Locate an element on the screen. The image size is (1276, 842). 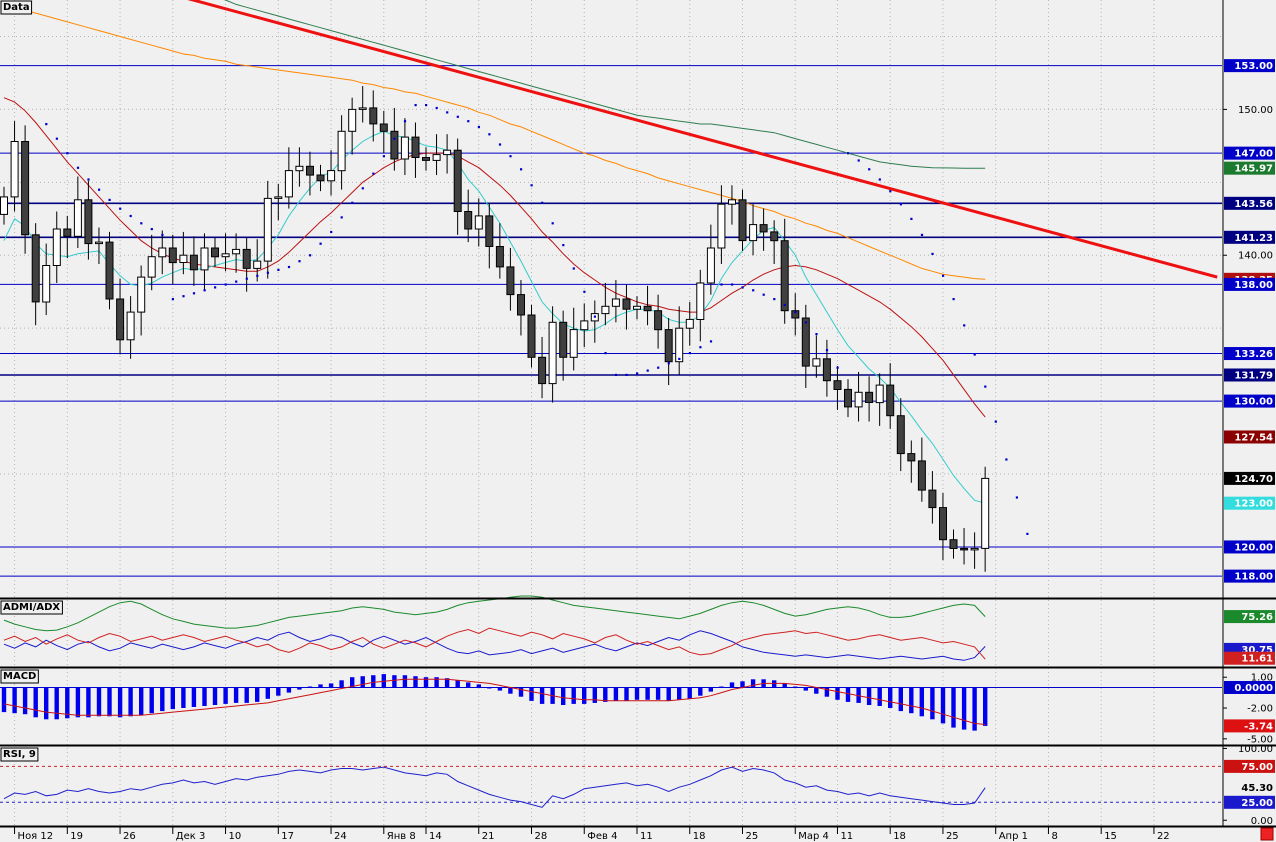
time-axis-label: Мар 4 is located at coordinates (813, 836).